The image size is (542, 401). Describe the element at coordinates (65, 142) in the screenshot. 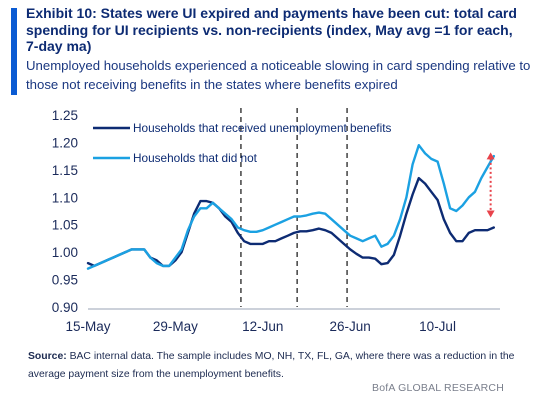

I see `y-tick-label: 1.20` at that location.